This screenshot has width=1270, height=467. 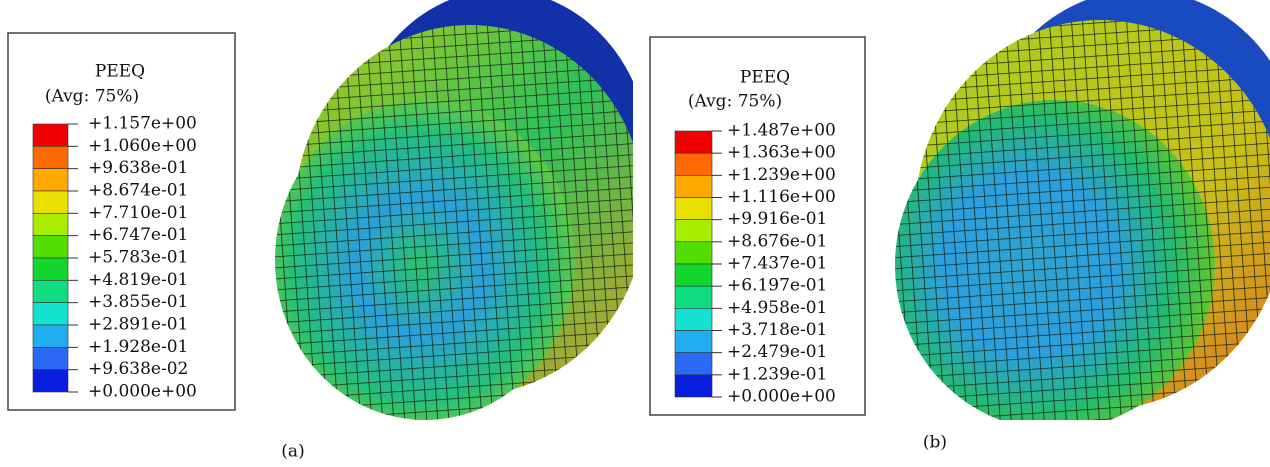 What do you see at coordinates (138, 191) in the screenshot?
I see `legend-label: +8.674e-01` at bounding box center [138, 191].